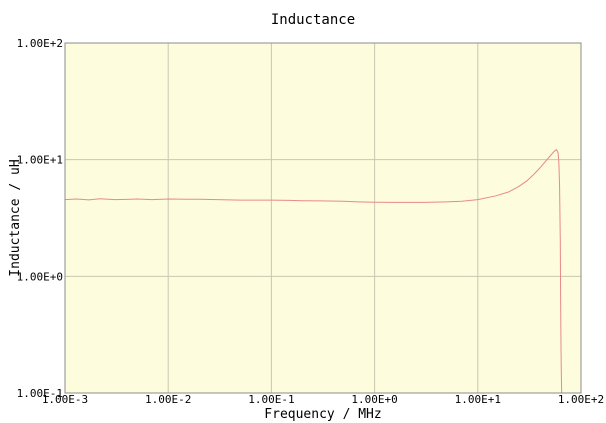 The image size is (606, 423). I want to click on x-tick-label: 1.00E-2, so click(168, 399).